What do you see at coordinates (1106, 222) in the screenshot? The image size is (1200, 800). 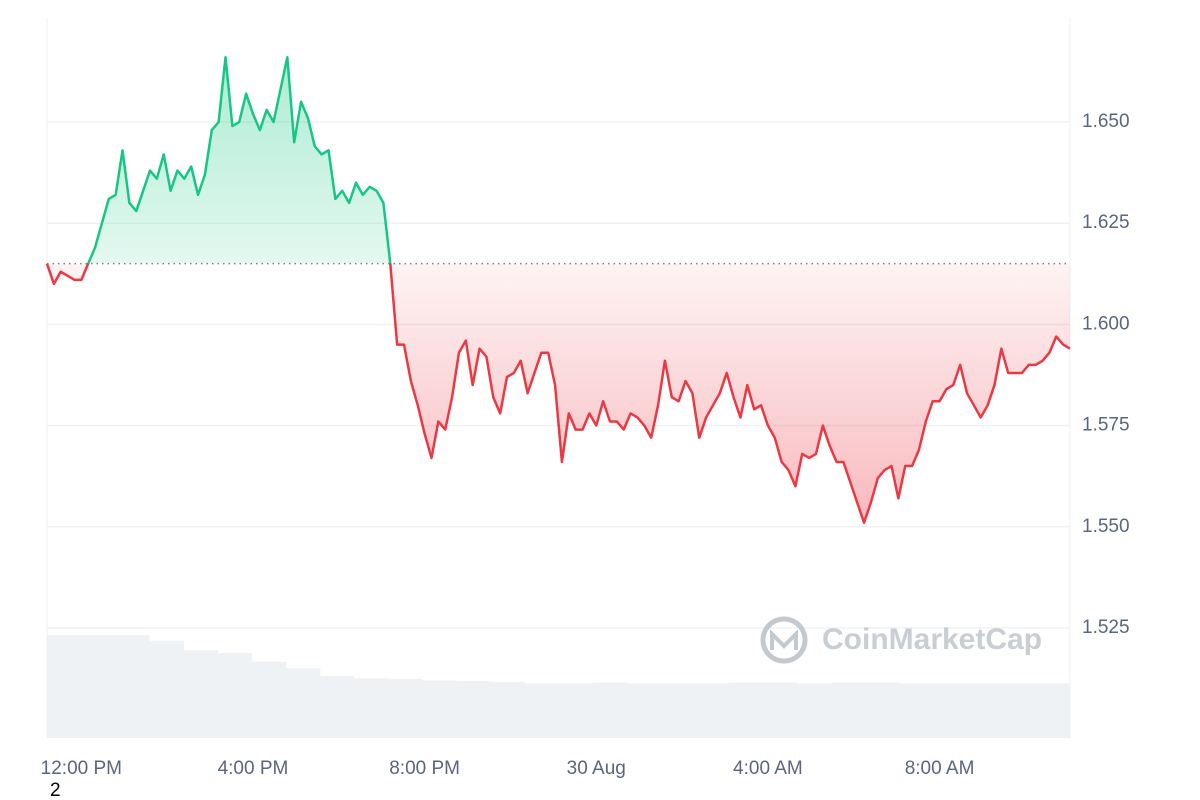 I see `y-tick-label: 1.625` at bounding box center [1106, 222].